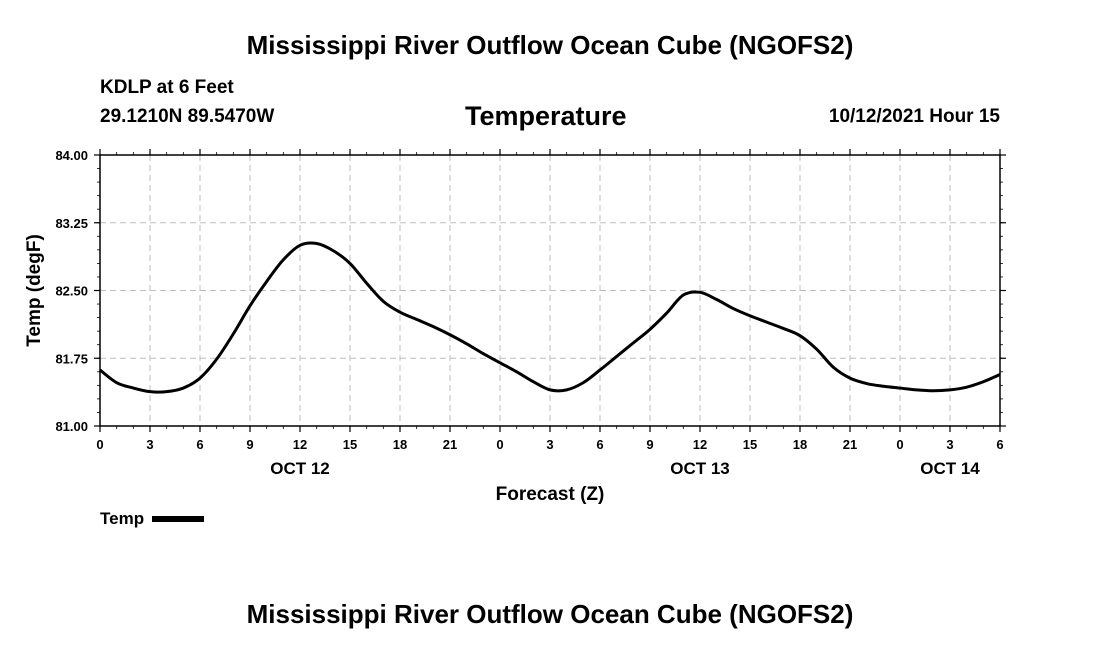 The image size is (1100, 650). Describe the element at coordinates (178, 519) in the screenshot. I see `legend-swatch` at that location.